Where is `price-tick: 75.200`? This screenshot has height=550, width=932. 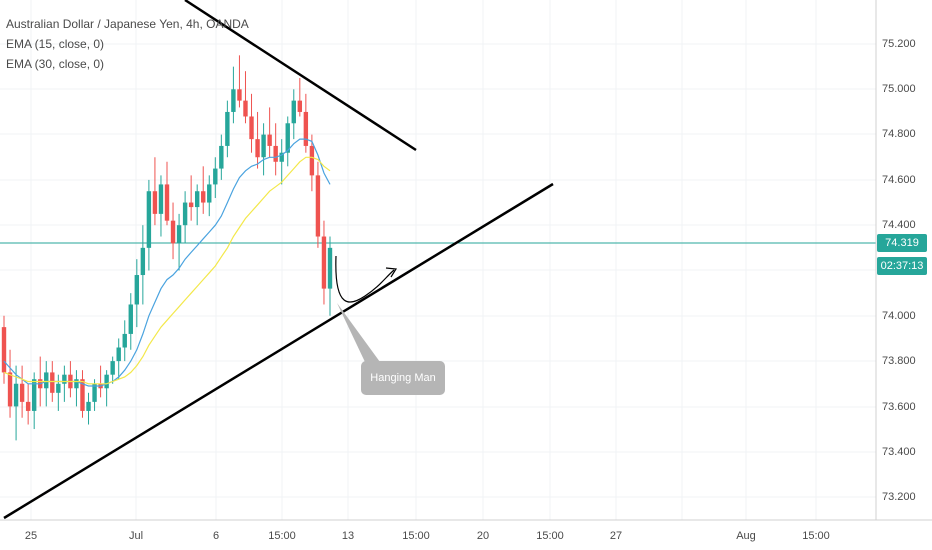
price-tick: 75.200 is located at coordinates (899, 44).